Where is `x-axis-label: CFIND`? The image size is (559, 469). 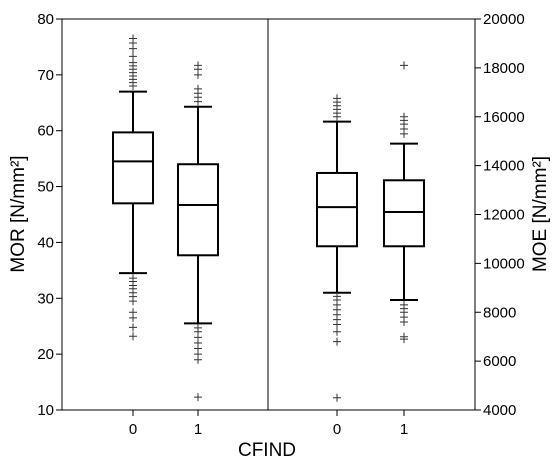
x-axis-label: CFIND is located at coordinates (267, 450).